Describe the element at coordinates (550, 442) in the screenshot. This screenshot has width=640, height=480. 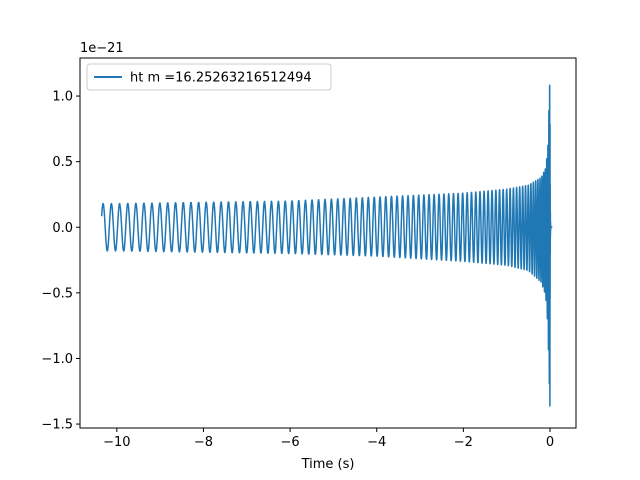
I see `x-tick-label: 0` at that location.